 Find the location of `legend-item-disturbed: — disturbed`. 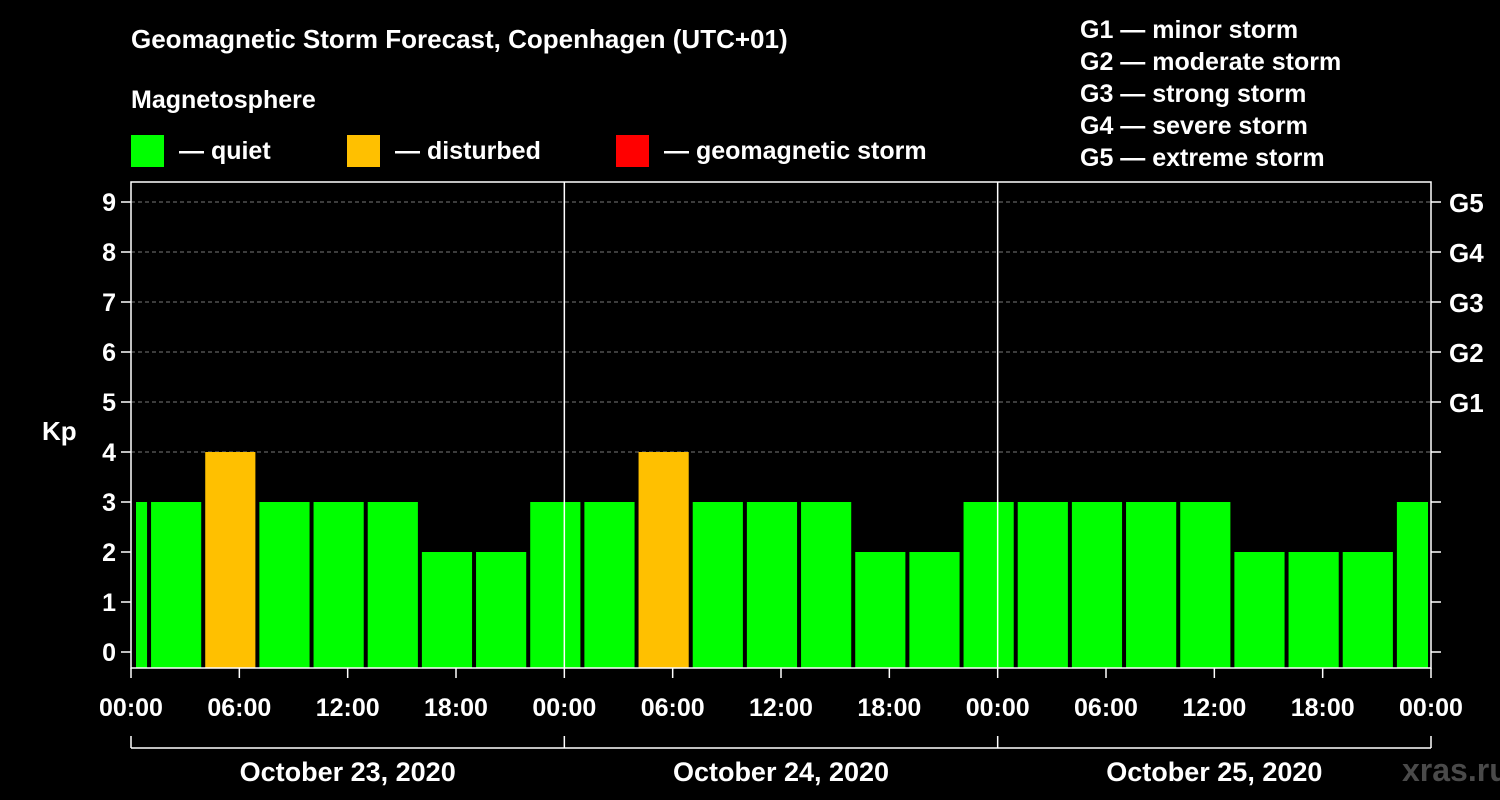

legend-item-disturbed: — disturbed is located at coordinates (444, 151).